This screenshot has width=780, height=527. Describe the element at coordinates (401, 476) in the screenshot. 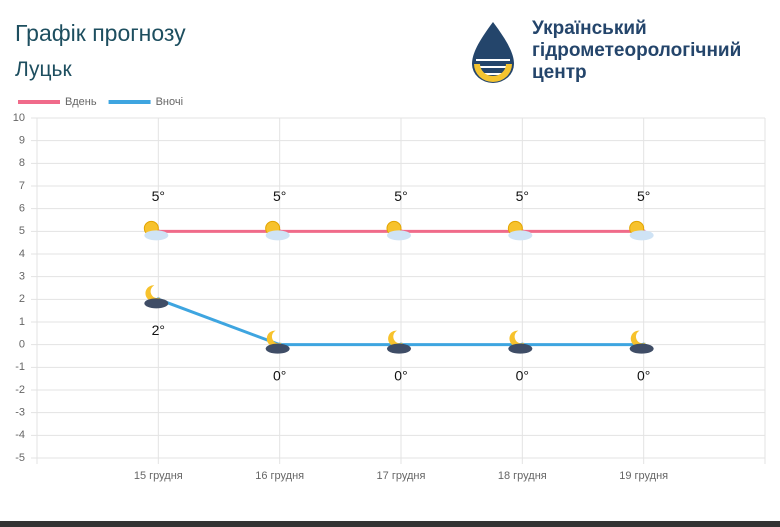

I see `x-tick-label: 17 грудня` at that location.